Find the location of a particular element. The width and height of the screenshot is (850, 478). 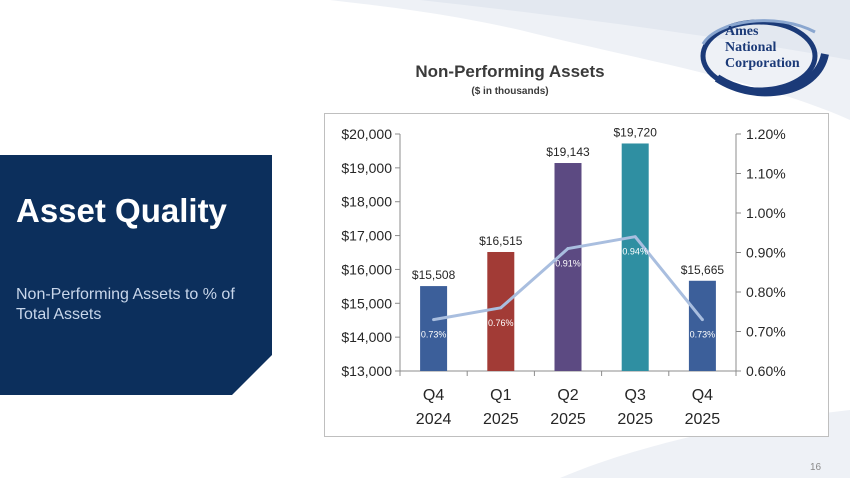

page-number: 16 is located at coordinates (816, 467).